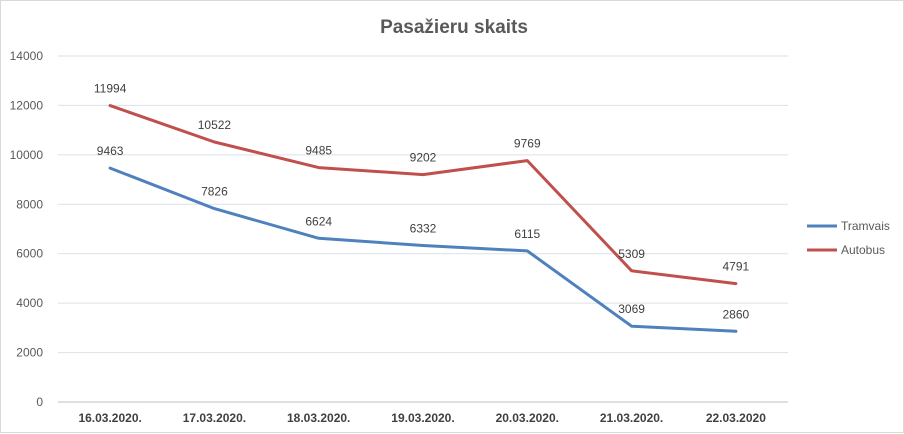 This screenshot has height=434, width=904. What do you see at coordinates (865, 226) in the screenshot?
I see `legend-entry: Tramvais` at bounding box center [865, 226].